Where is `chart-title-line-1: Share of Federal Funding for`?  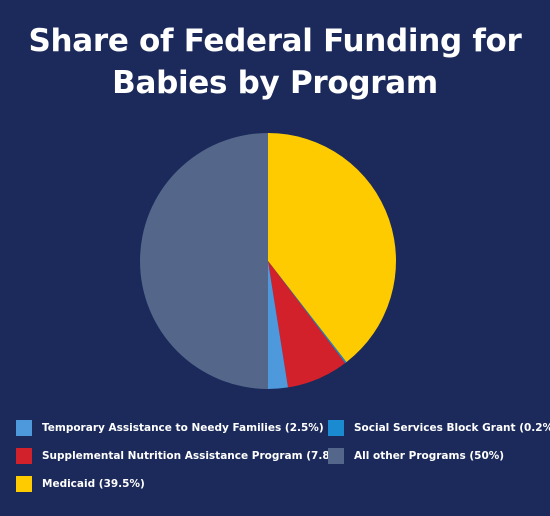
chart-title-line-1: Share of Federal Funding for is located at coordinates (275, 41).